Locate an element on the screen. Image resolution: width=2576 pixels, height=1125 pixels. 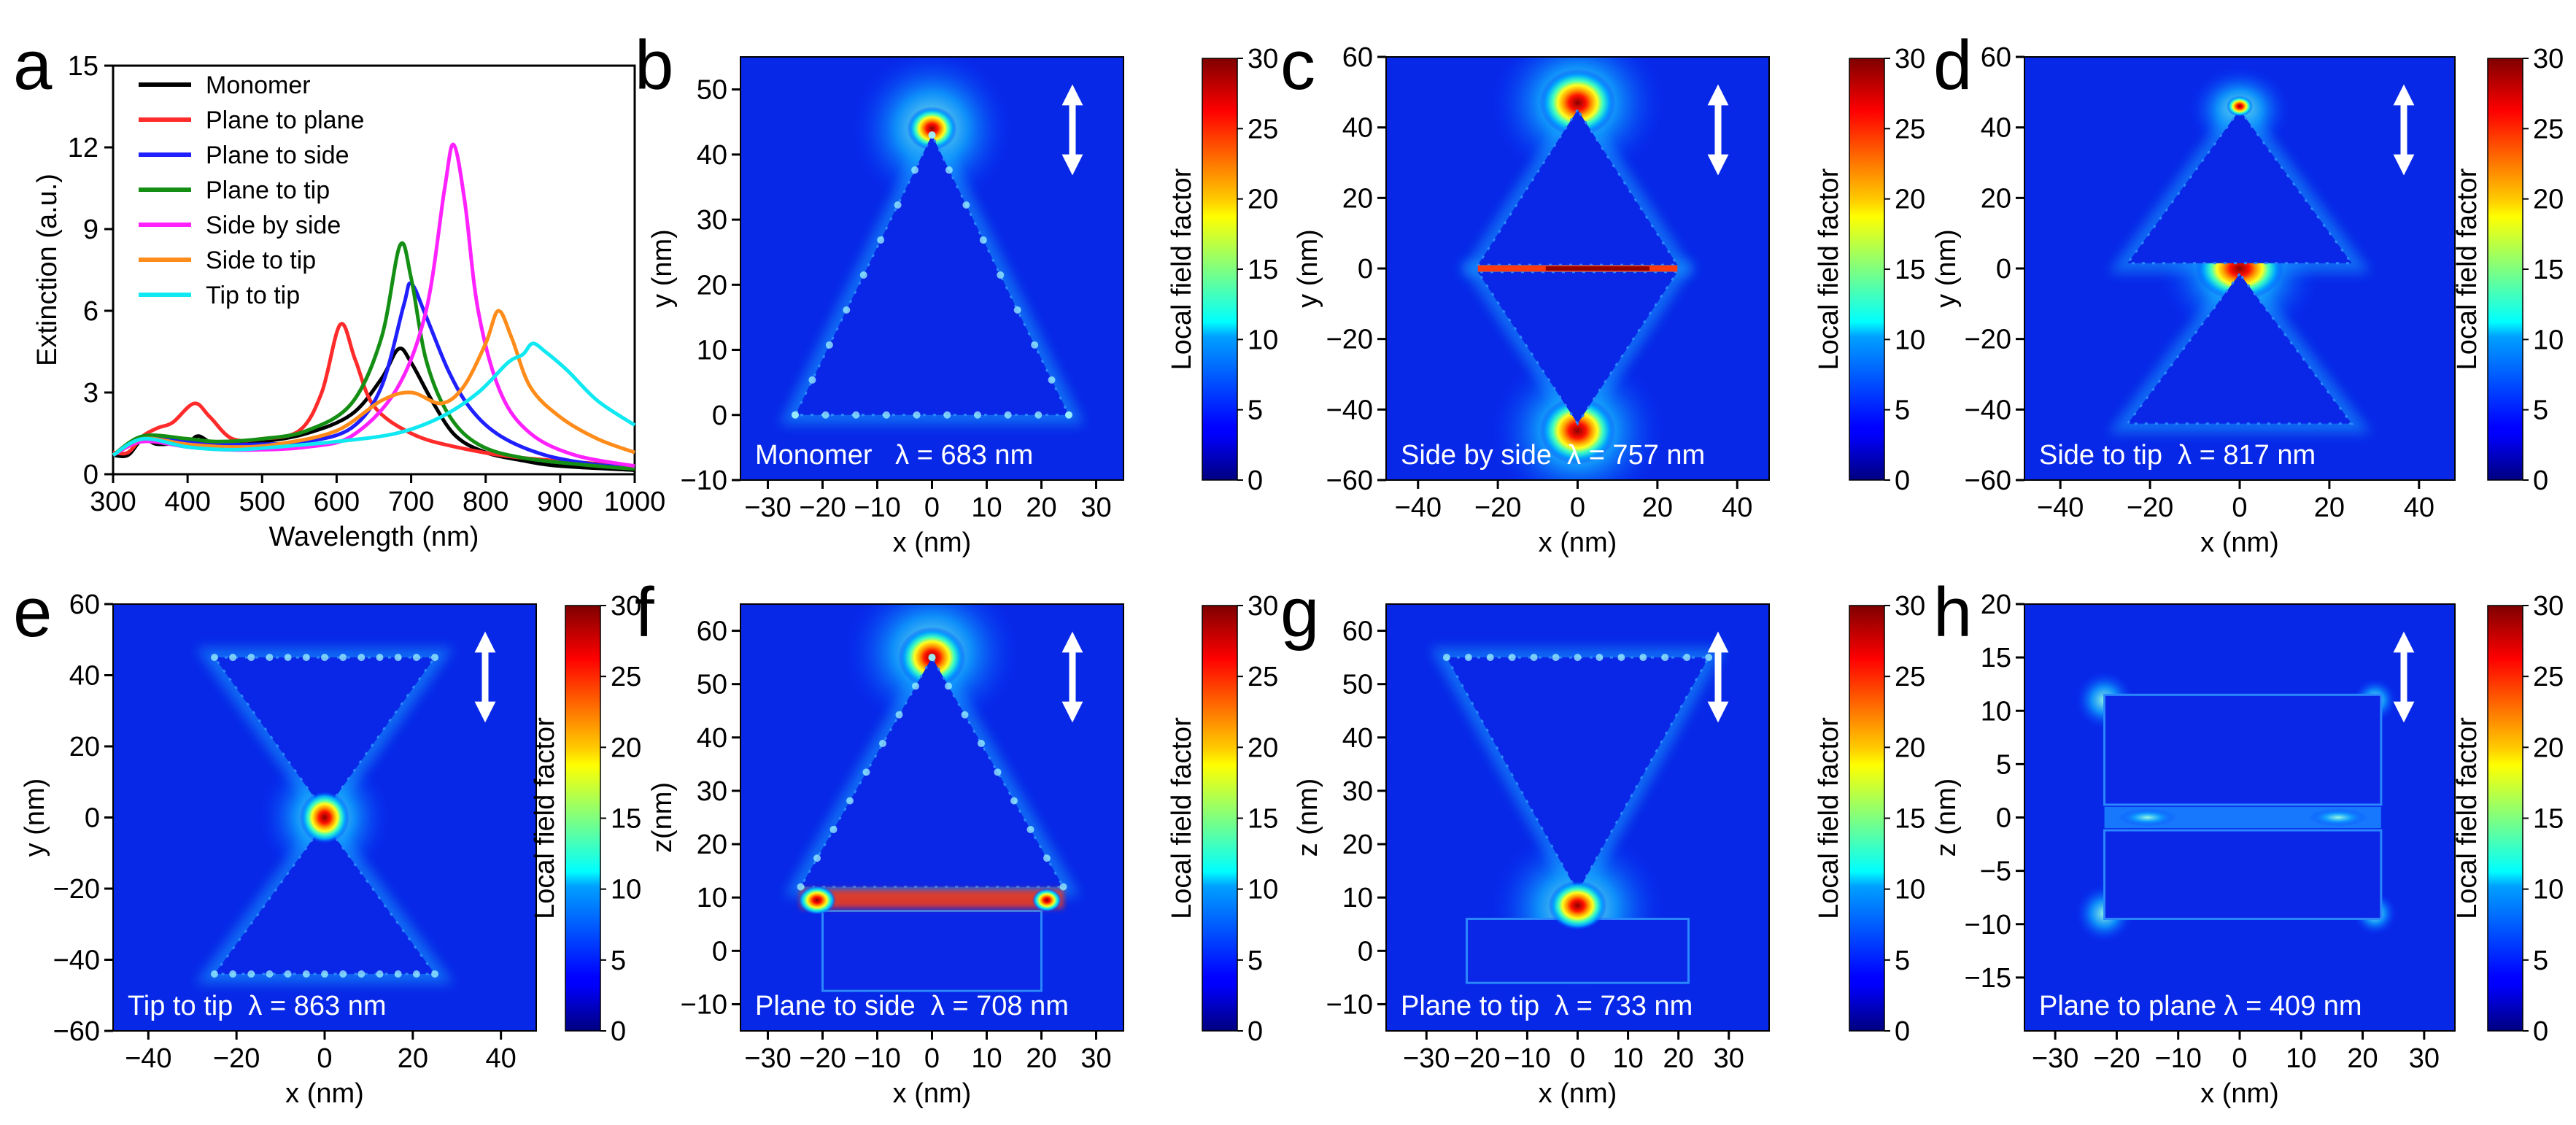
series-line-plane-to-plane is located at coordinates (373, 395).